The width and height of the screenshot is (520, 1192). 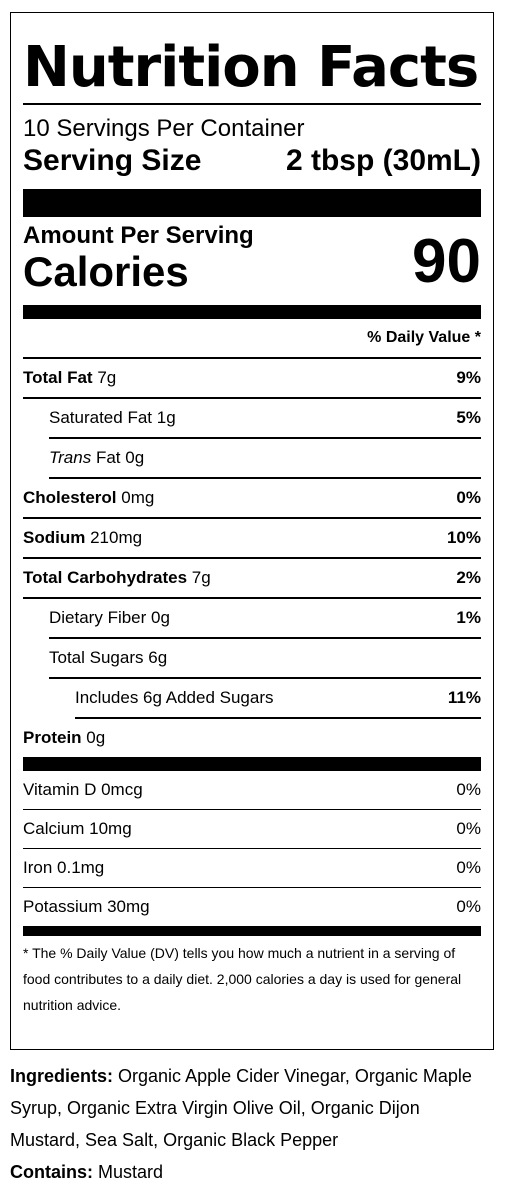 I want to click on nutrient-dv: 0%, so click(x=468, y=497).